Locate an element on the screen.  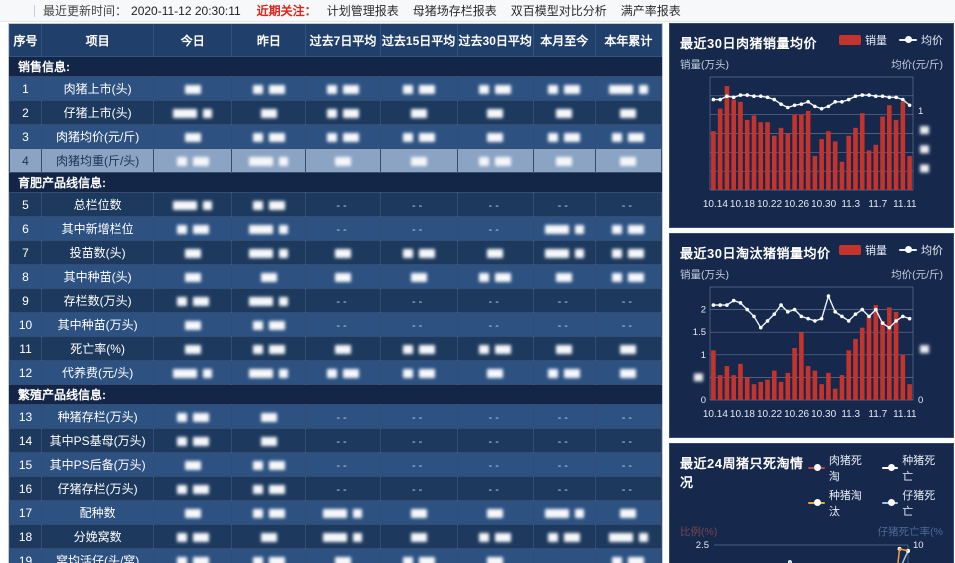
table-row: 12 代养费(元/头) is located at coordinates (335, 372).